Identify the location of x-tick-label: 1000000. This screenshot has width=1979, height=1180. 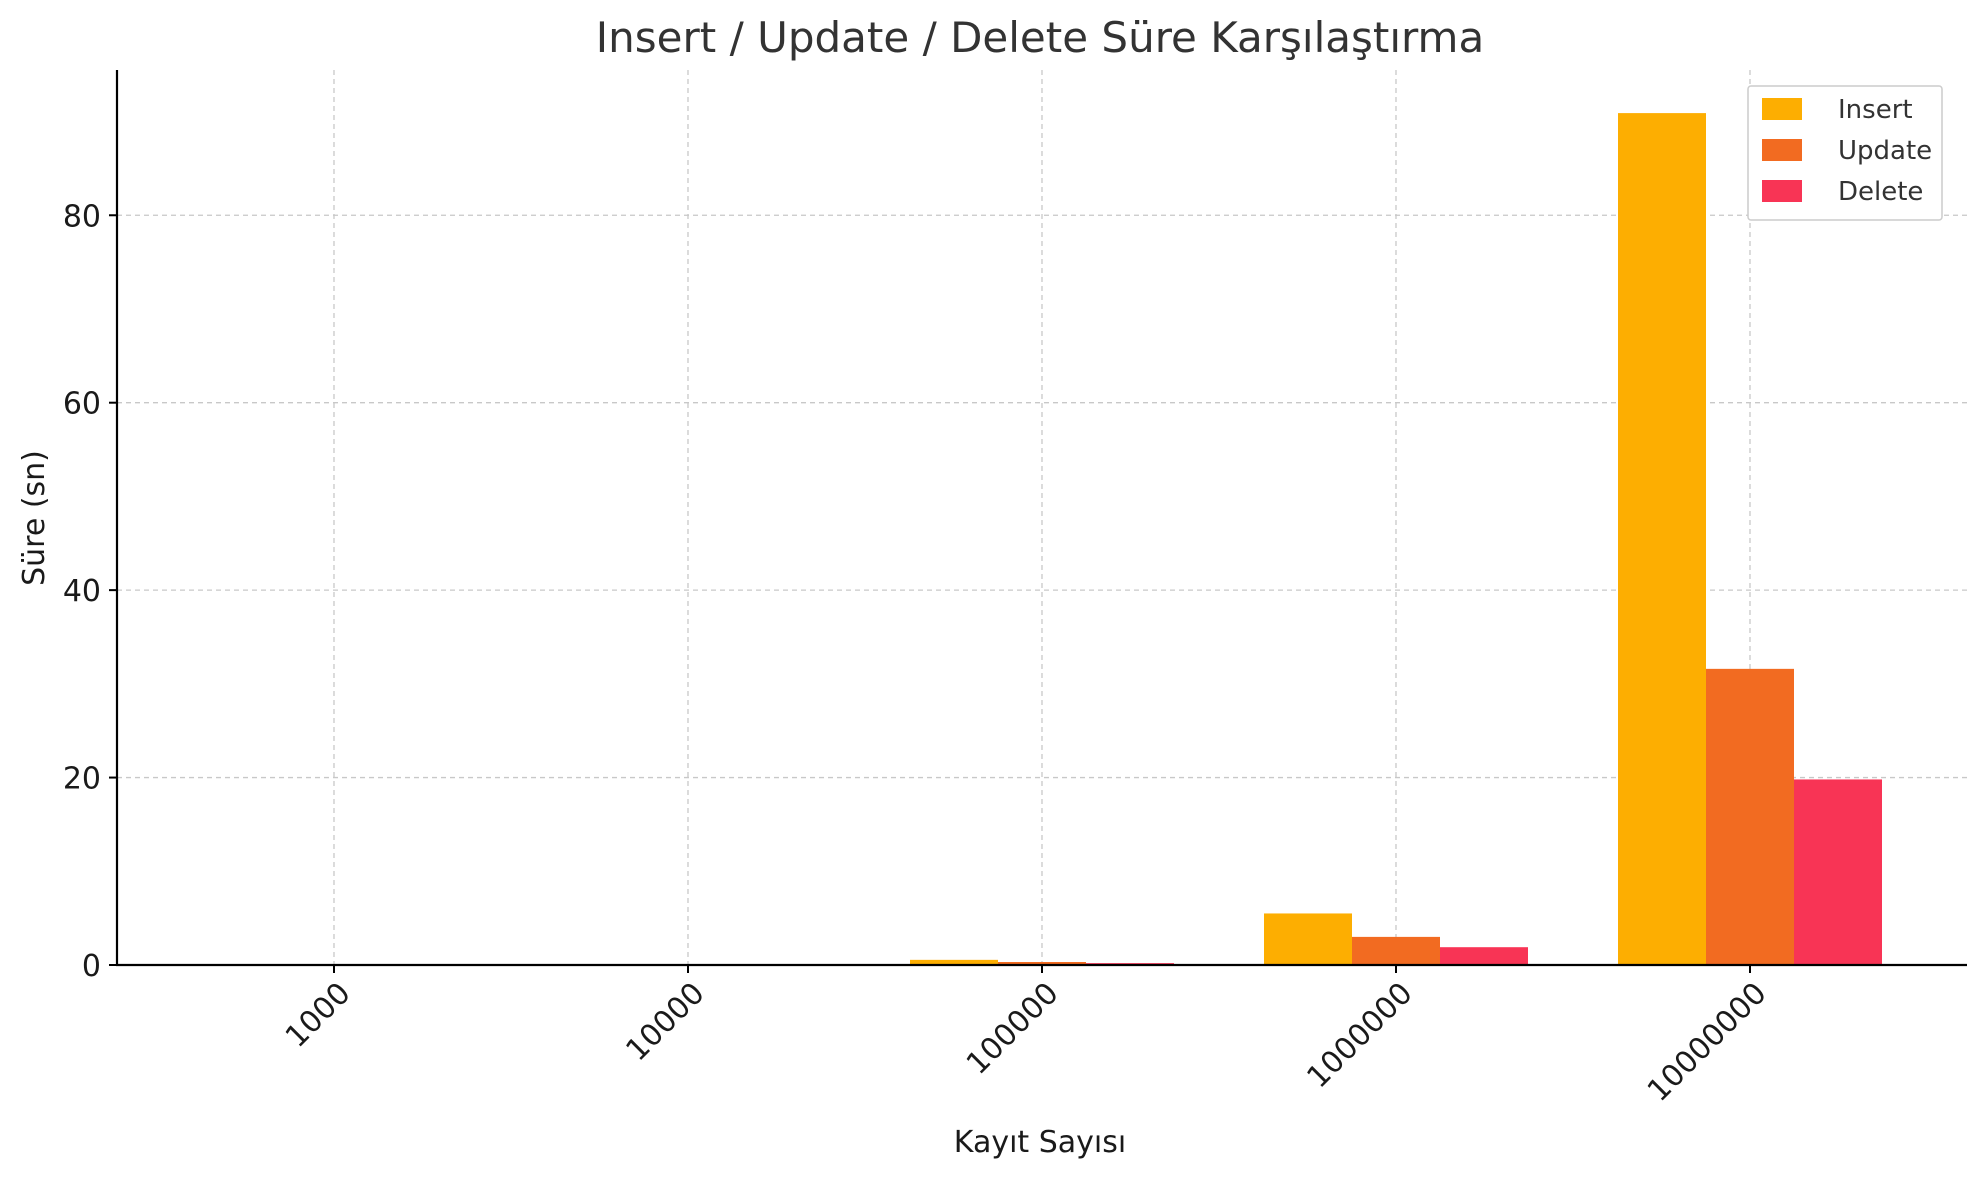
(1359, 1035).